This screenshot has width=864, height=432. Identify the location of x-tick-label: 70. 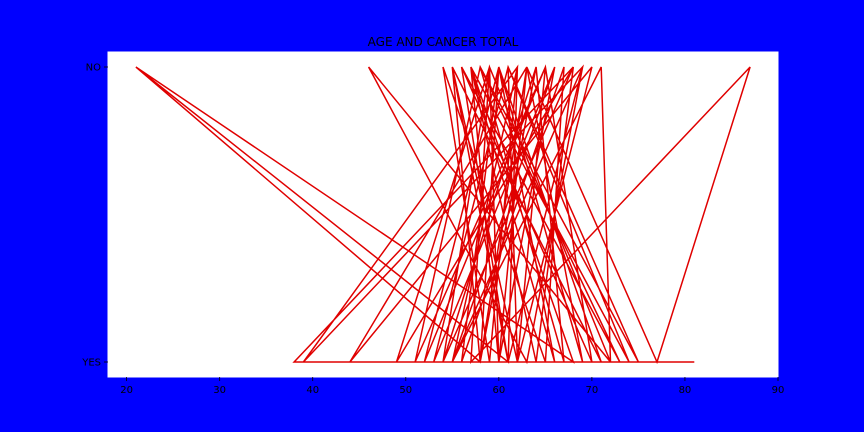
(592, 390).